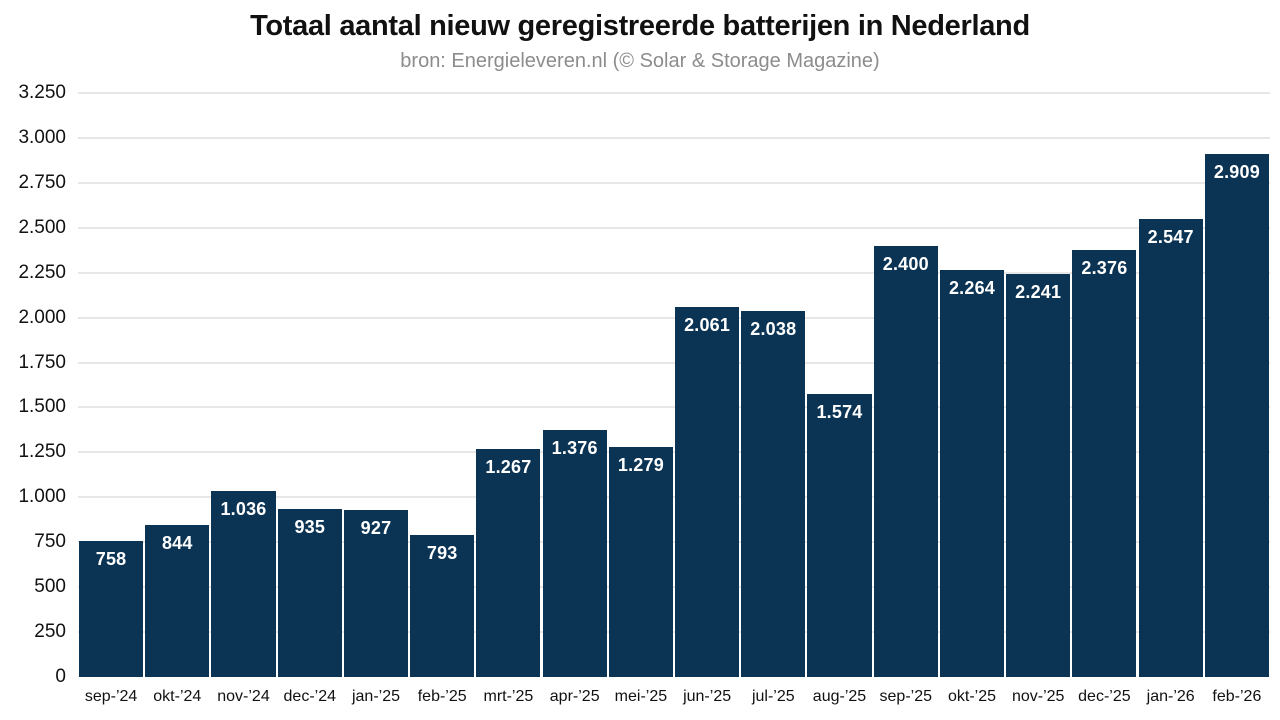 This screenshot has width=1280, height=720. I want to click on bar-value-label: 793, so click(442, 552).